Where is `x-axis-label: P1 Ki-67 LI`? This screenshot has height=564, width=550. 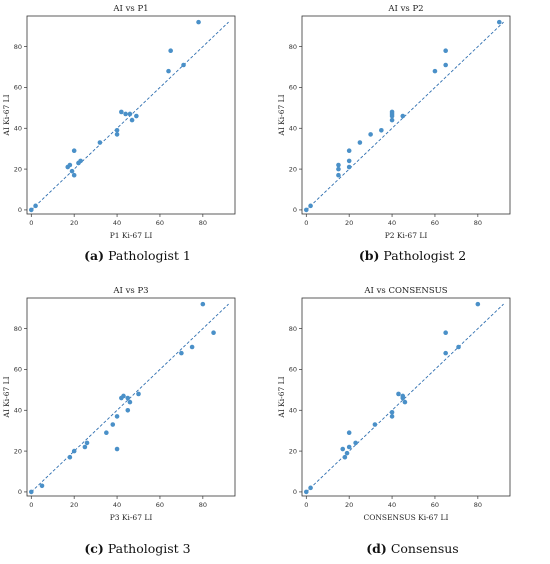
x-axis-label: P1 Ki-67 LI is located at coordinates (131, 235).